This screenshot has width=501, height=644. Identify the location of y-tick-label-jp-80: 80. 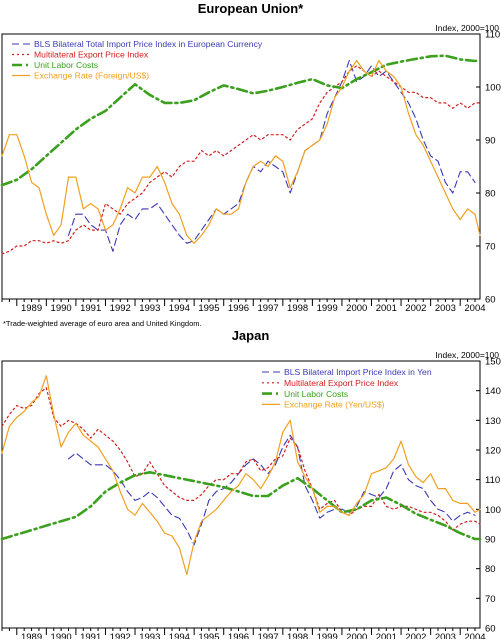
(490, 569).